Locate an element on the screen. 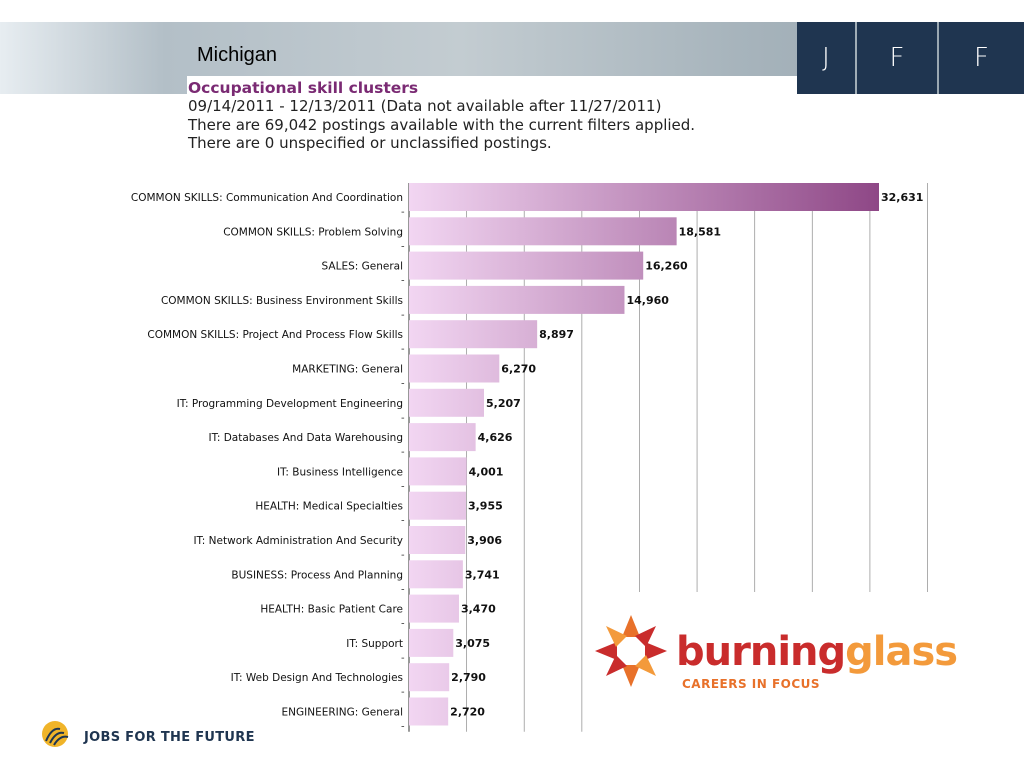  category-label: HEALTH: Medical Specialties is located at coordinates (329, 507).